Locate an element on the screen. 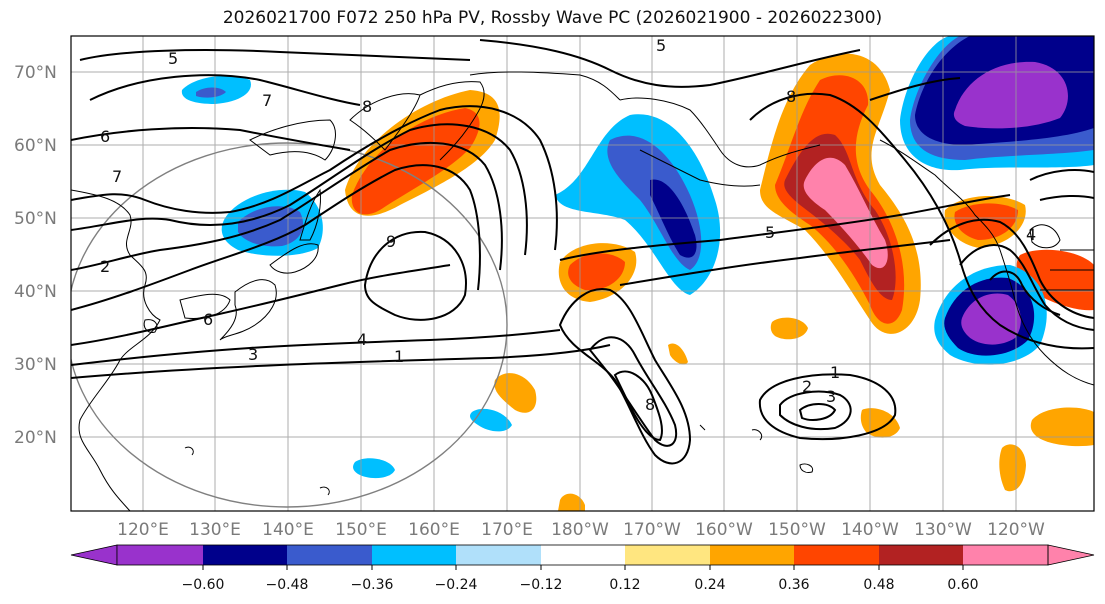 Image resolution: width=1105 pixels, height=604 pixels. lon-tick-label: 170°E is located at coordinates (507, 530).